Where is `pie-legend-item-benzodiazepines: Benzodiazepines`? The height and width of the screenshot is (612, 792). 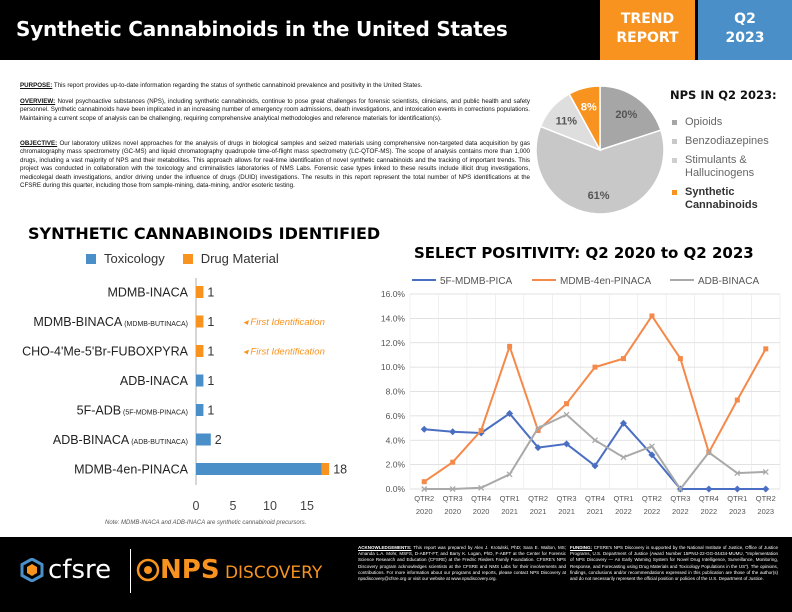 pie-legend-item-benzodiazepines: Benzodiazepines is located at coordinates (723, 141).